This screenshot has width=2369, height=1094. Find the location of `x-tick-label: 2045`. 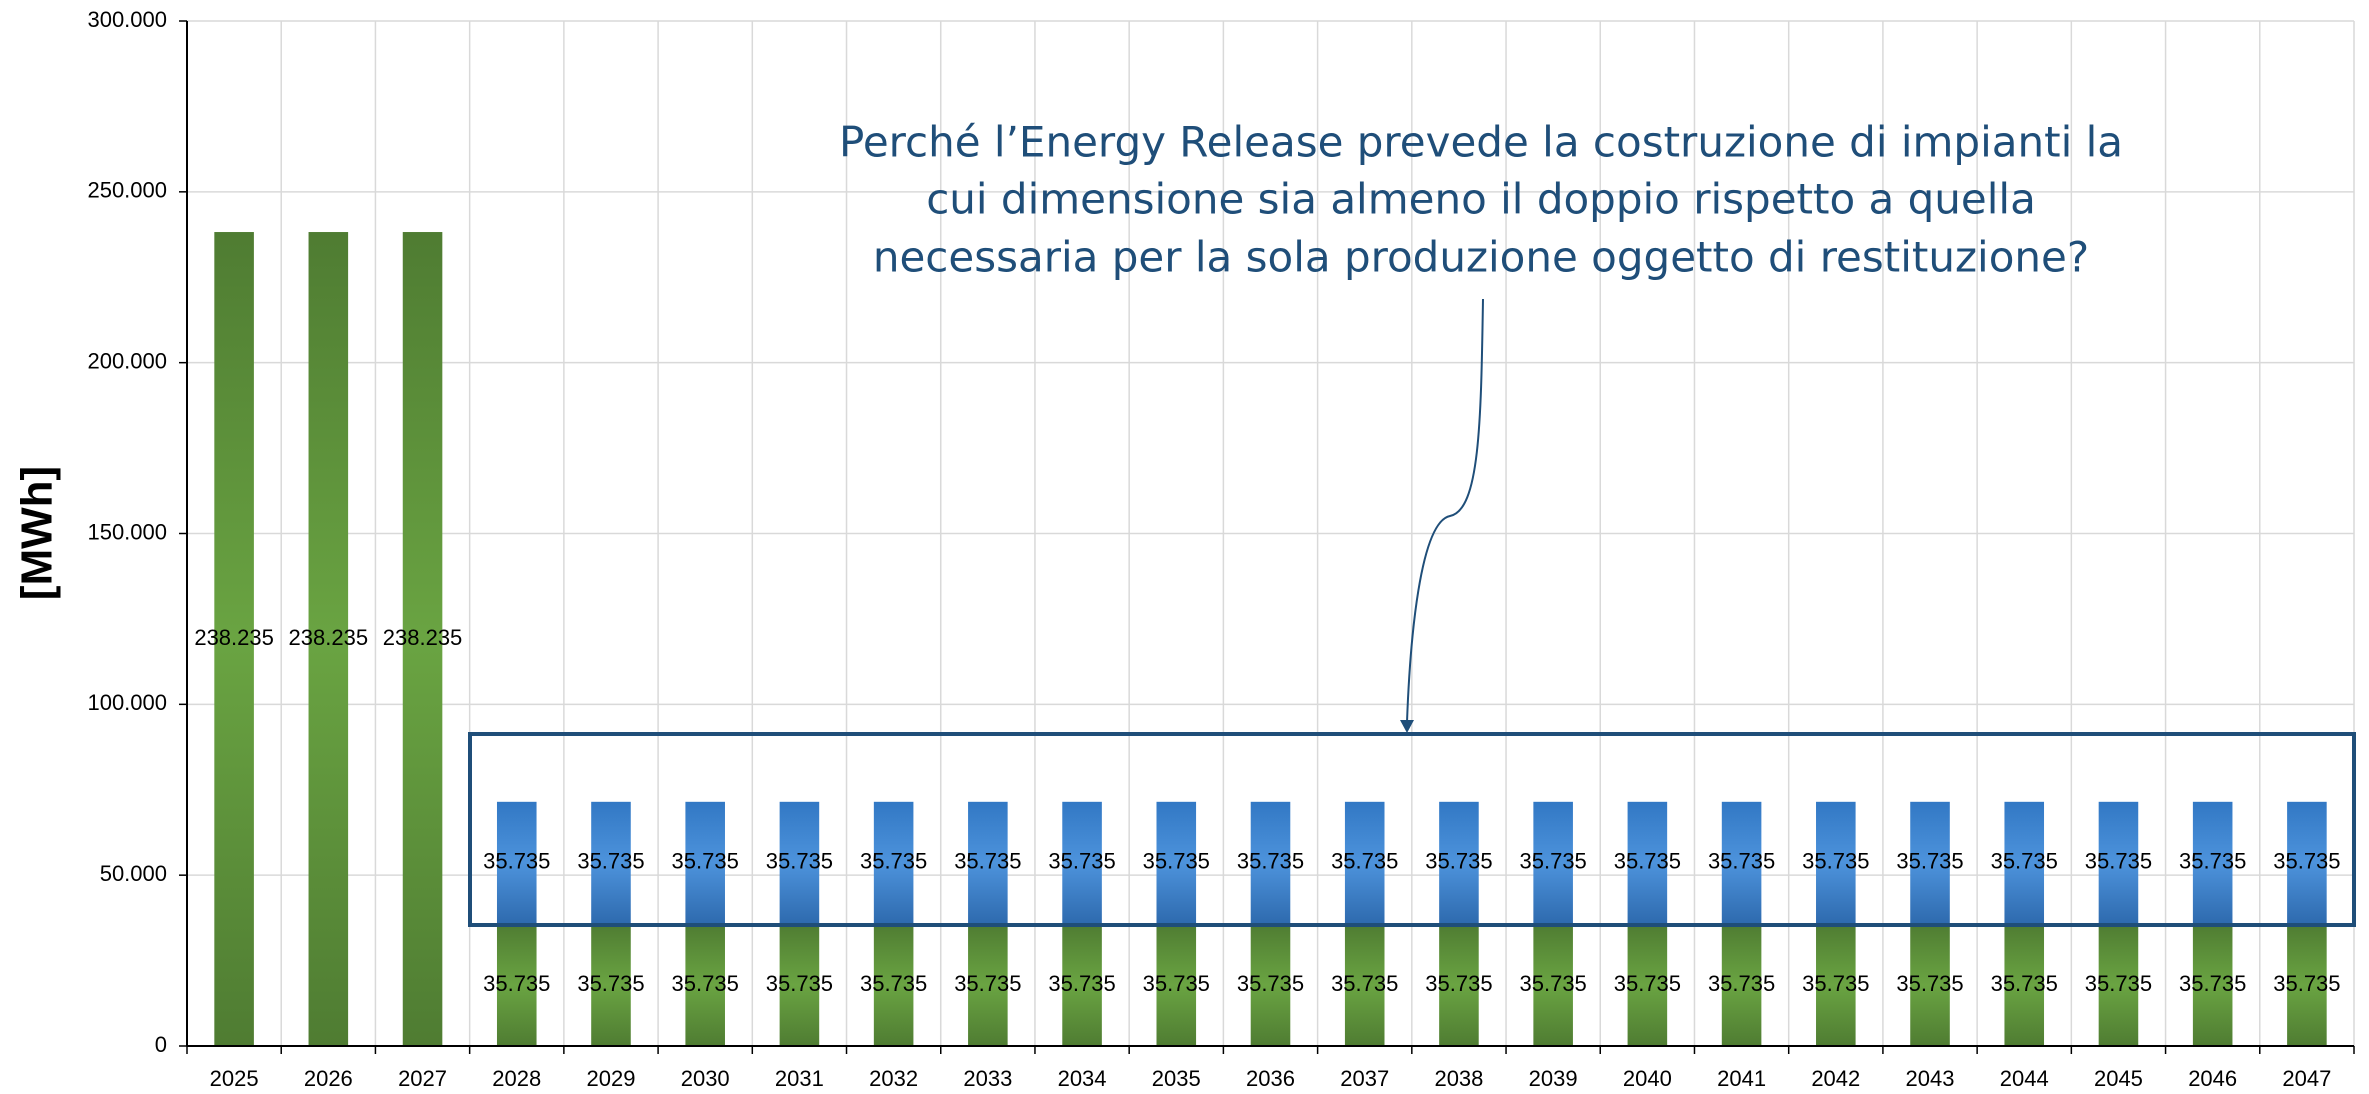

x-tick-label: 2045 is located at coordinates (2118, 1078).